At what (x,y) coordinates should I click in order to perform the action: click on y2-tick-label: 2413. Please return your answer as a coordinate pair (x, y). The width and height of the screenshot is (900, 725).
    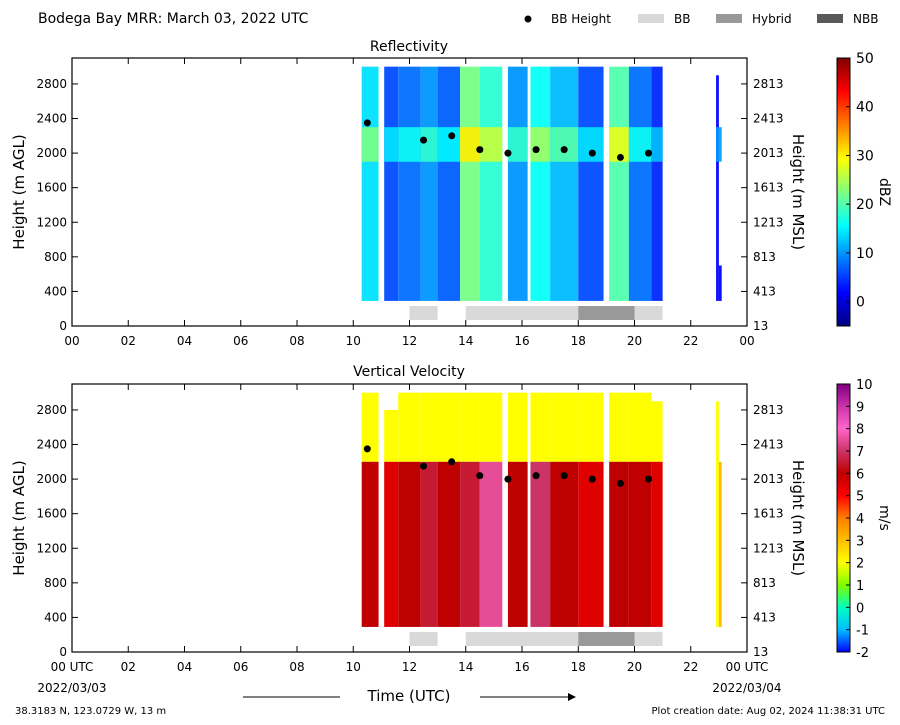
    Looking at the image, I should click on (768, 119).